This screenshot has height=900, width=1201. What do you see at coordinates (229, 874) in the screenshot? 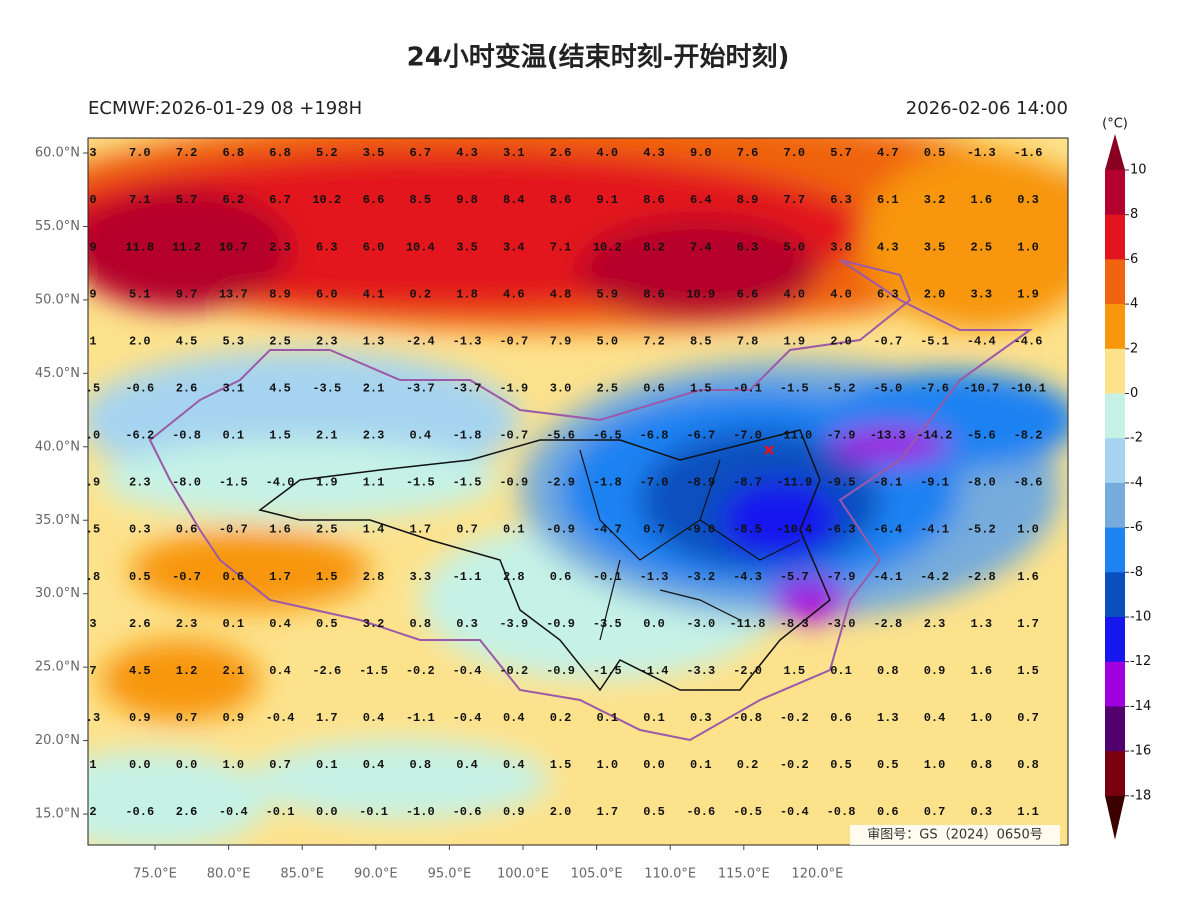
I see `lon-tick-label: 80.0°E` at bounding box center [229, 874].